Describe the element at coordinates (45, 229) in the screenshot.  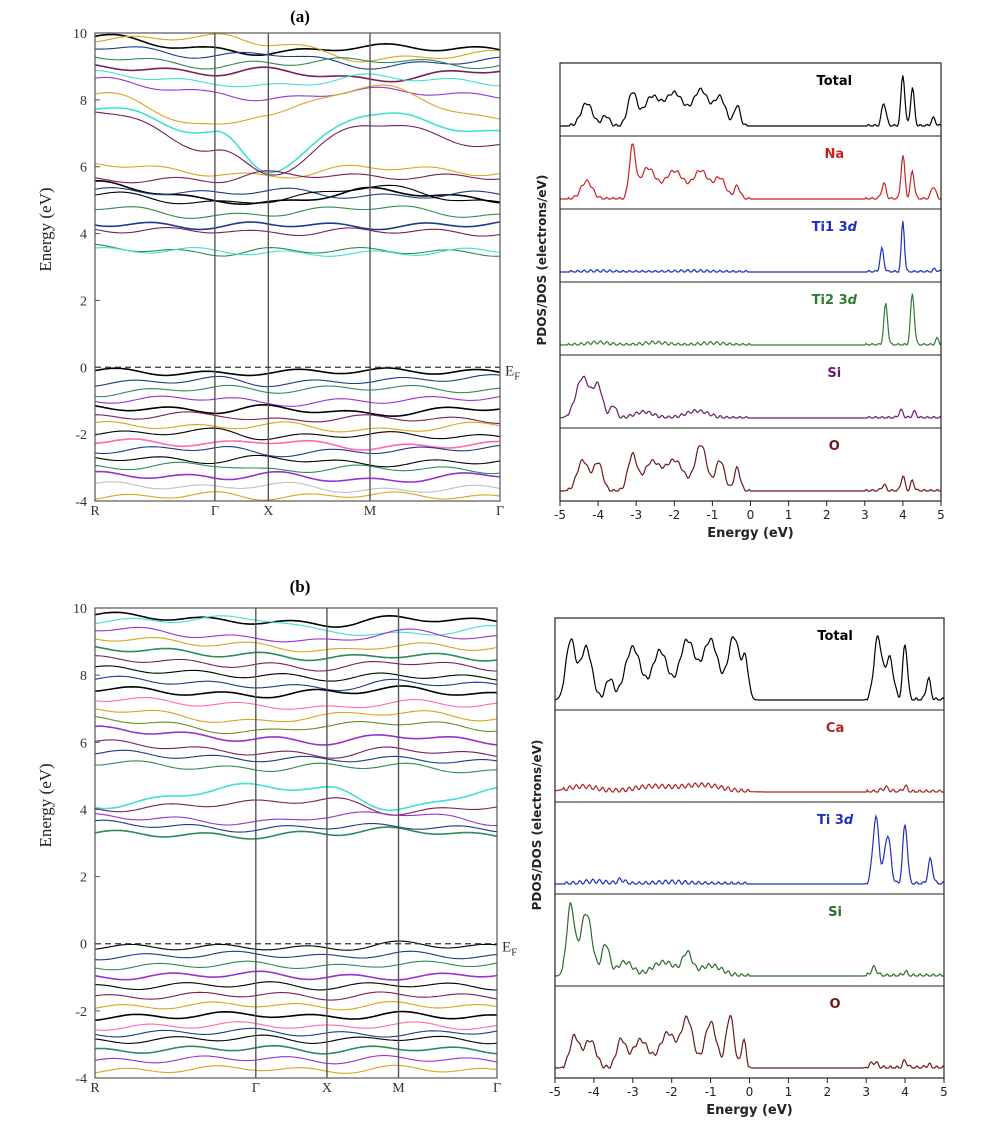
I see `y-axis-label: Energy (eV)` at that location.